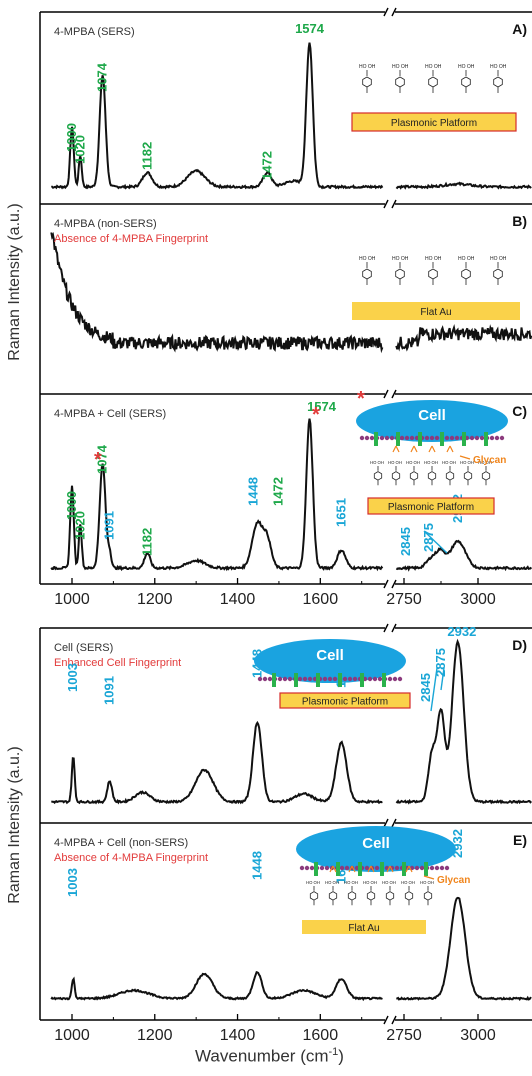 This screenshot has height=1076, width=532. Describe the element at coordinates (425, 687) in the screenshot. I see `peak-label: 2845` at that location.